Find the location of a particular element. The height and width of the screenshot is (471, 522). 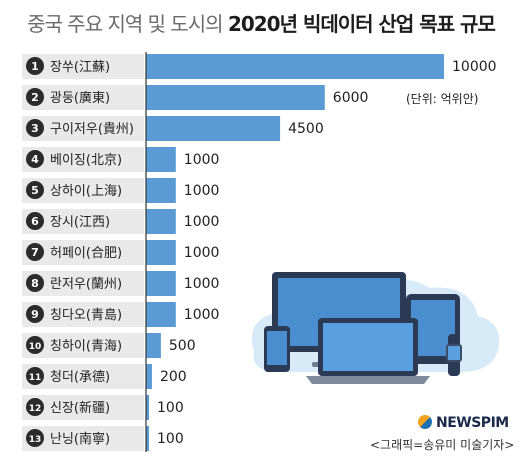

rank-number: 4 is located at coordinates (35, 159).